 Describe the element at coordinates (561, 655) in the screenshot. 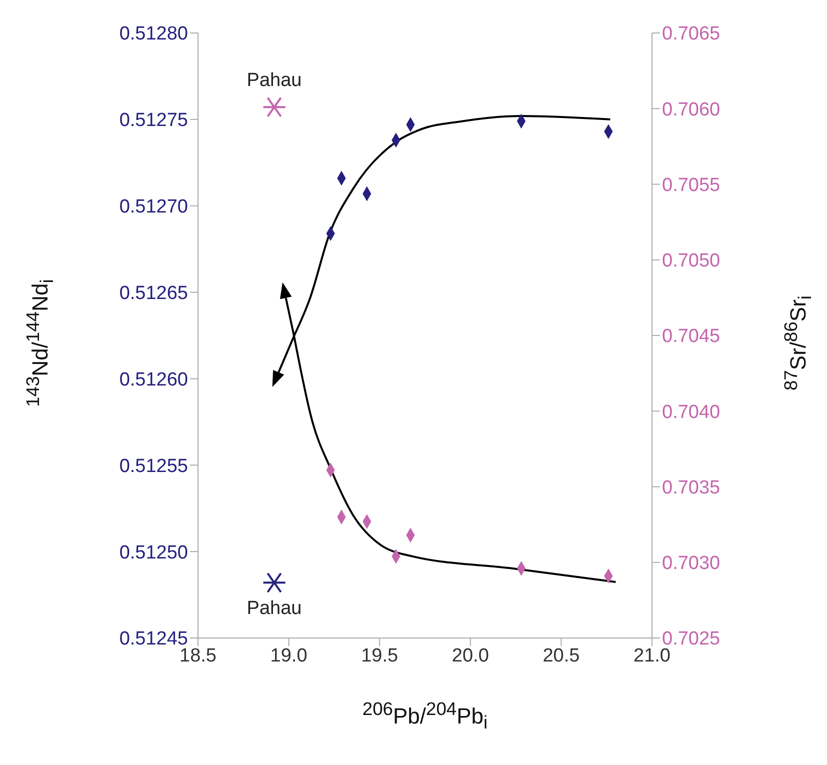

I see `x-tick-label: 20.5` at that location.